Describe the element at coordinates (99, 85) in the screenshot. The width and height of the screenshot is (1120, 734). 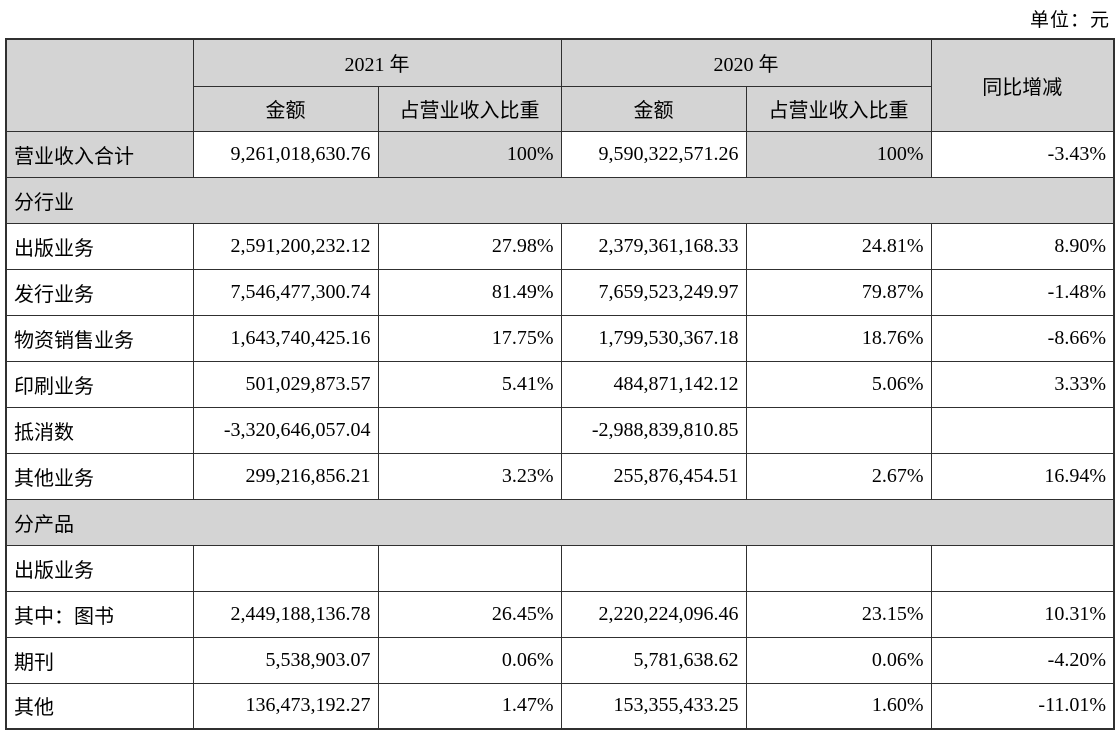
I see `corner-cell` at that location.